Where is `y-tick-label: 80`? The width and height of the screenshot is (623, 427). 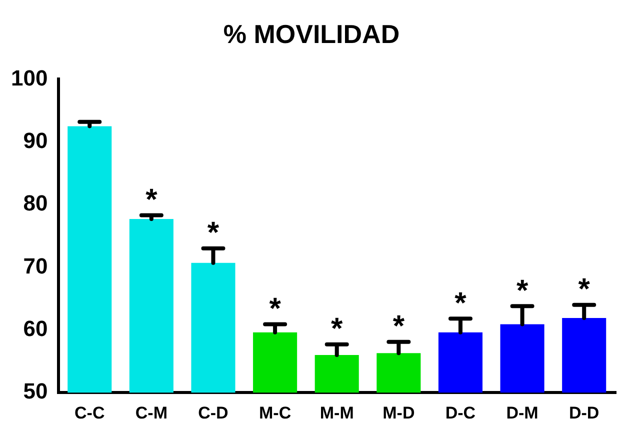 y-tick-label: 80 is located at coordinates (35, 203).